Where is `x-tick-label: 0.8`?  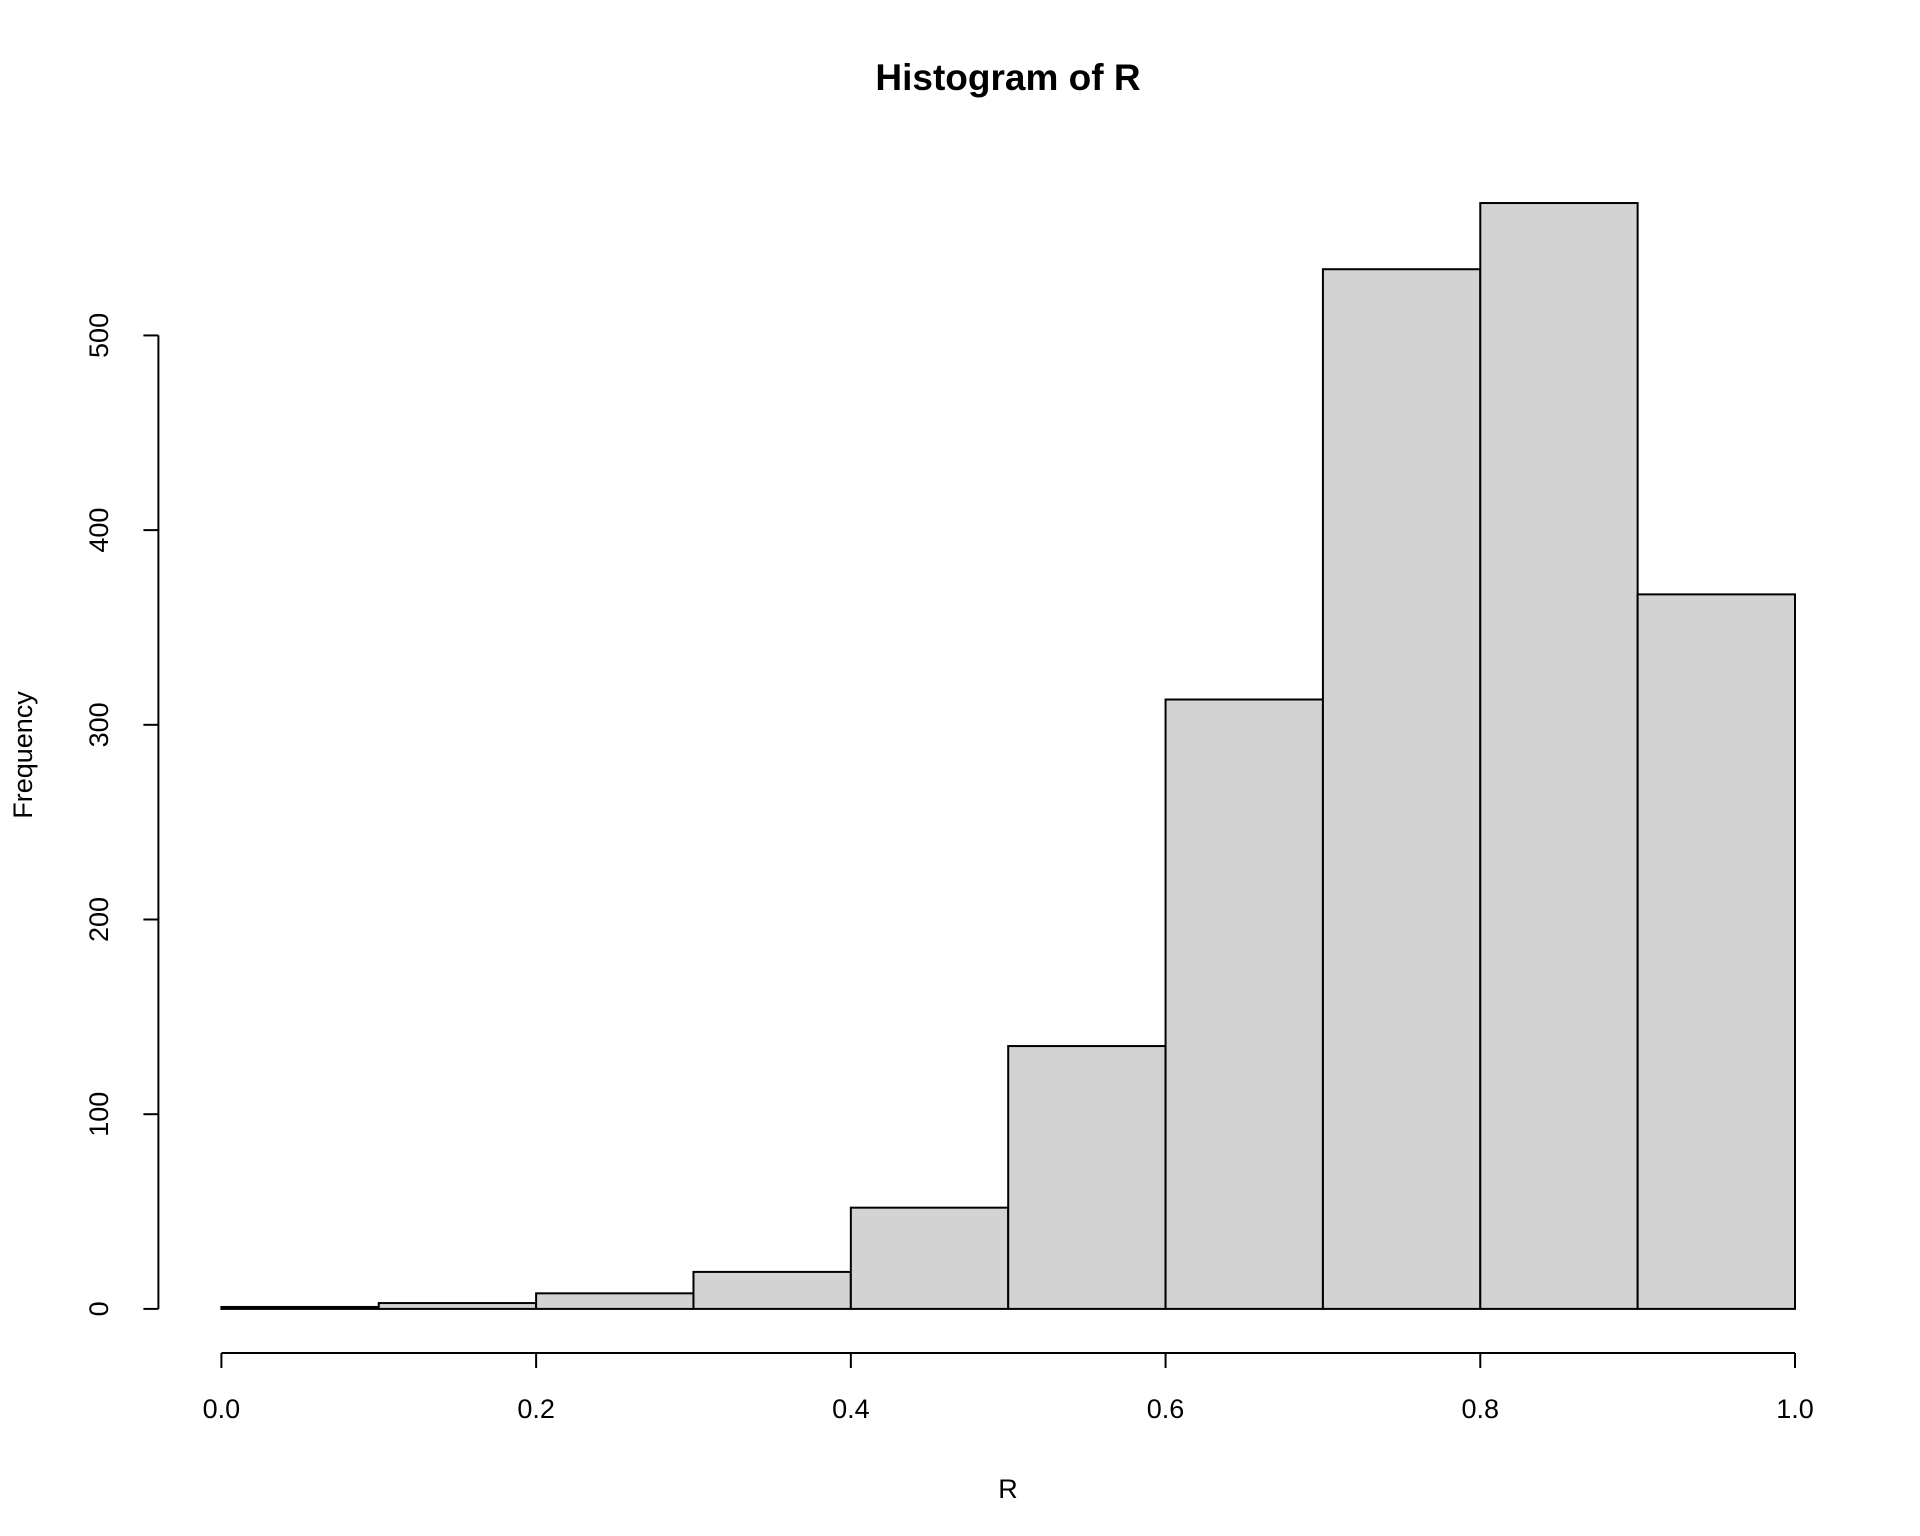
x-tick-label: 0.8 is located at coordinates (1481, 1409).